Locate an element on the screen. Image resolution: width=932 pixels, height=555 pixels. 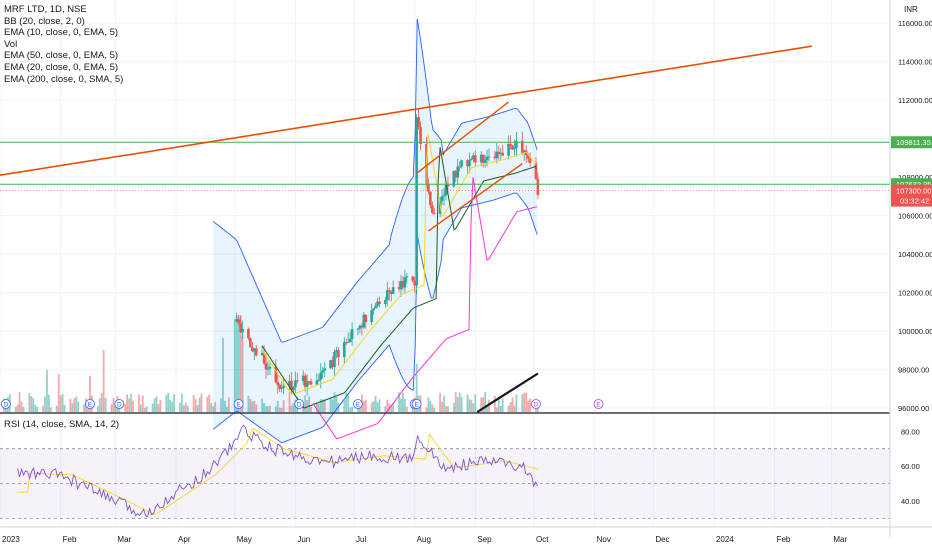
rsi-line is located at coordinates (278, 471).